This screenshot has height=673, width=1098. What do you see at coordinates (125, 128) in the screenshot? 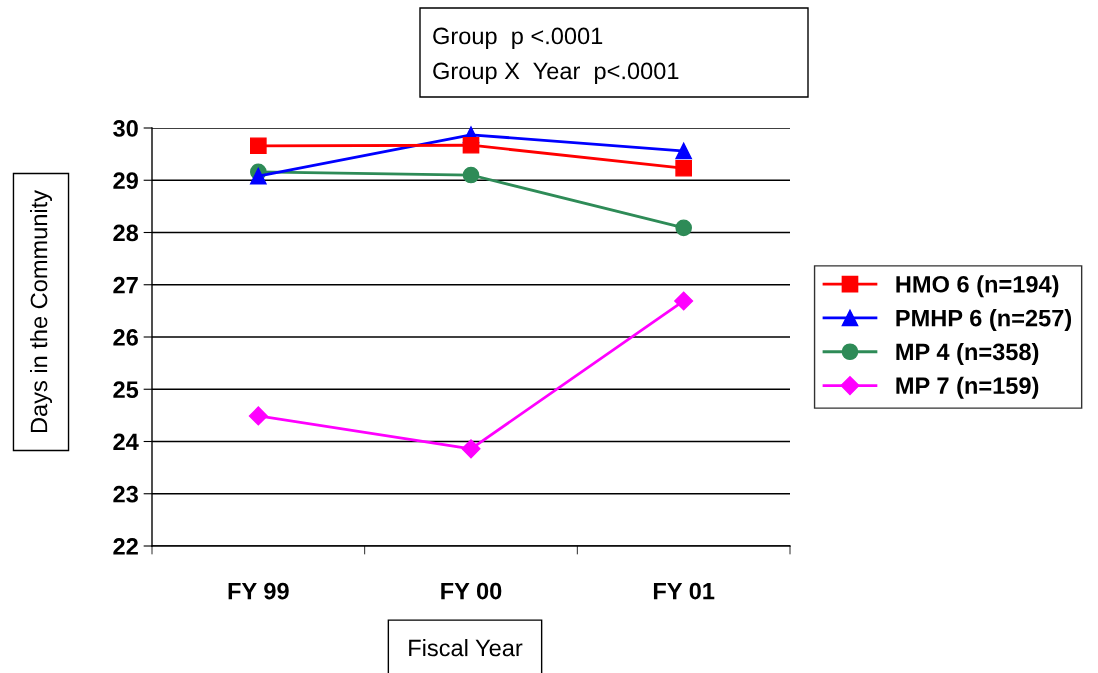
I see `y-tick-label: 30` at bounding box center [125, 128].